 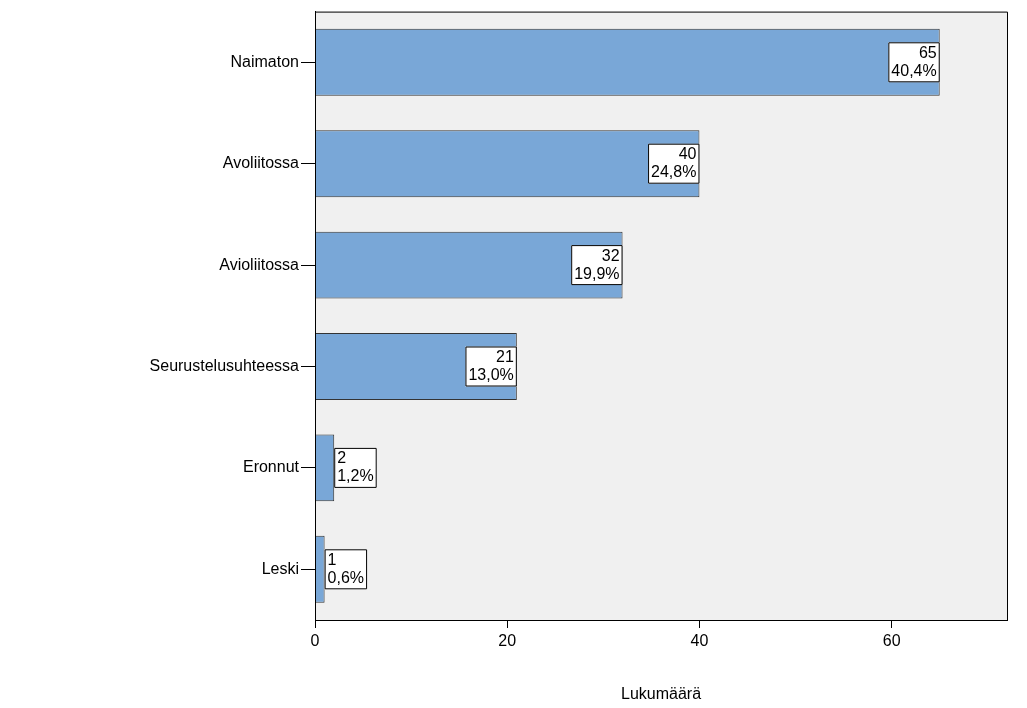 I want to click on y-tick-label: Leski, so click(x=280, y=568).